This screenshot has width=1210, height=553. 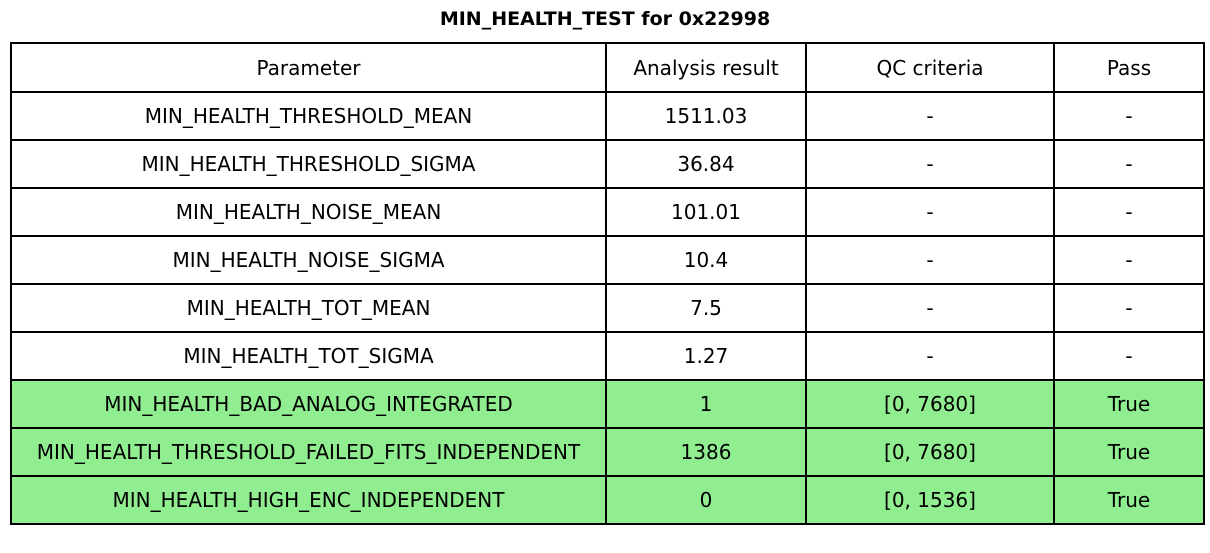 I want to click on cell-parameter: MIN_HEALTH_THRESHOLD_MEAN, so click(x=308, y=116).